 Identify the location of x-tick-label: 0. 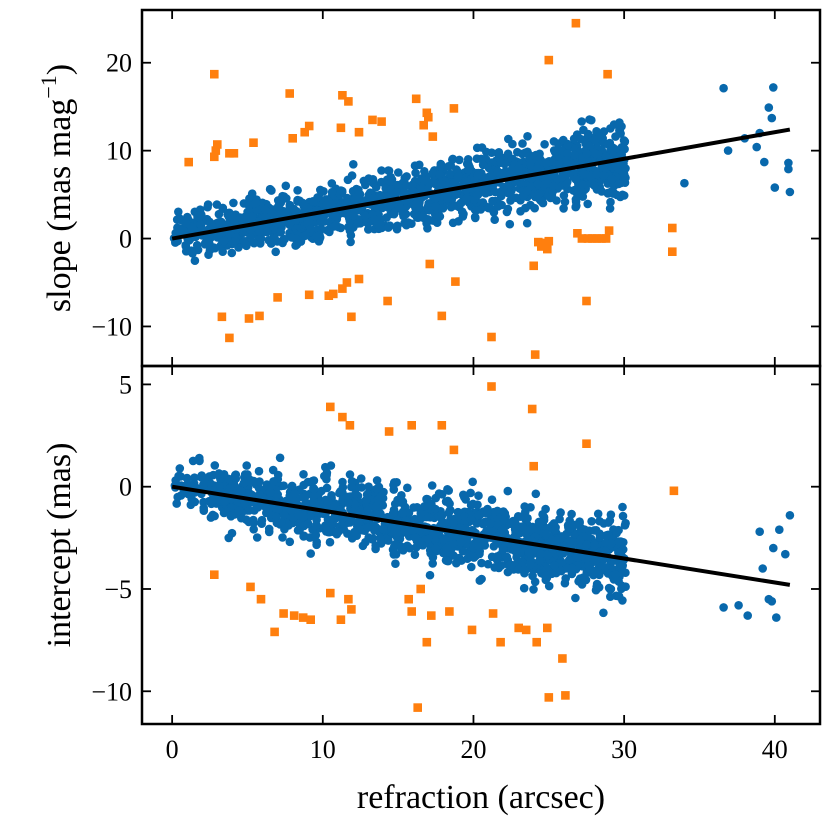
(172, 749).